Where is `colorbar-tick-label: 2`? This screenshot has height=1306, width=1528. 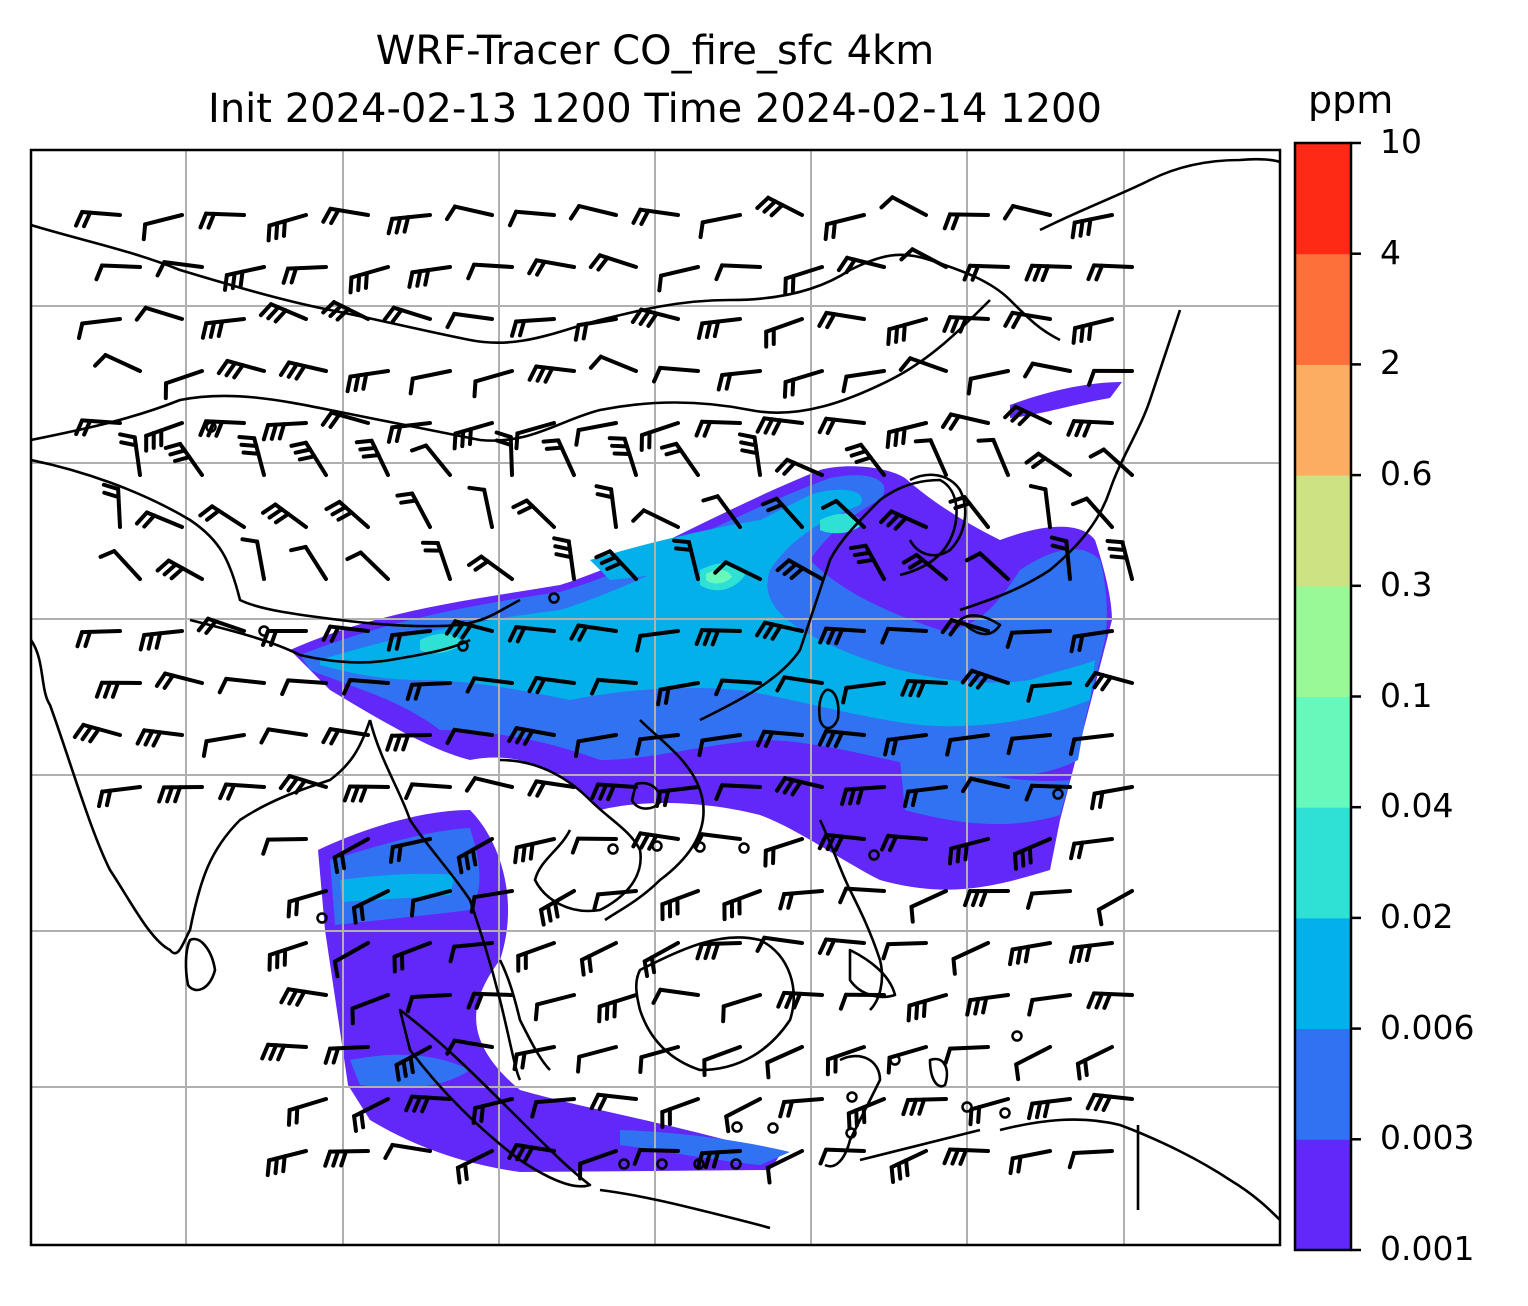 colorbar-tick-label: 2 is located at coordinates (1390, 363).